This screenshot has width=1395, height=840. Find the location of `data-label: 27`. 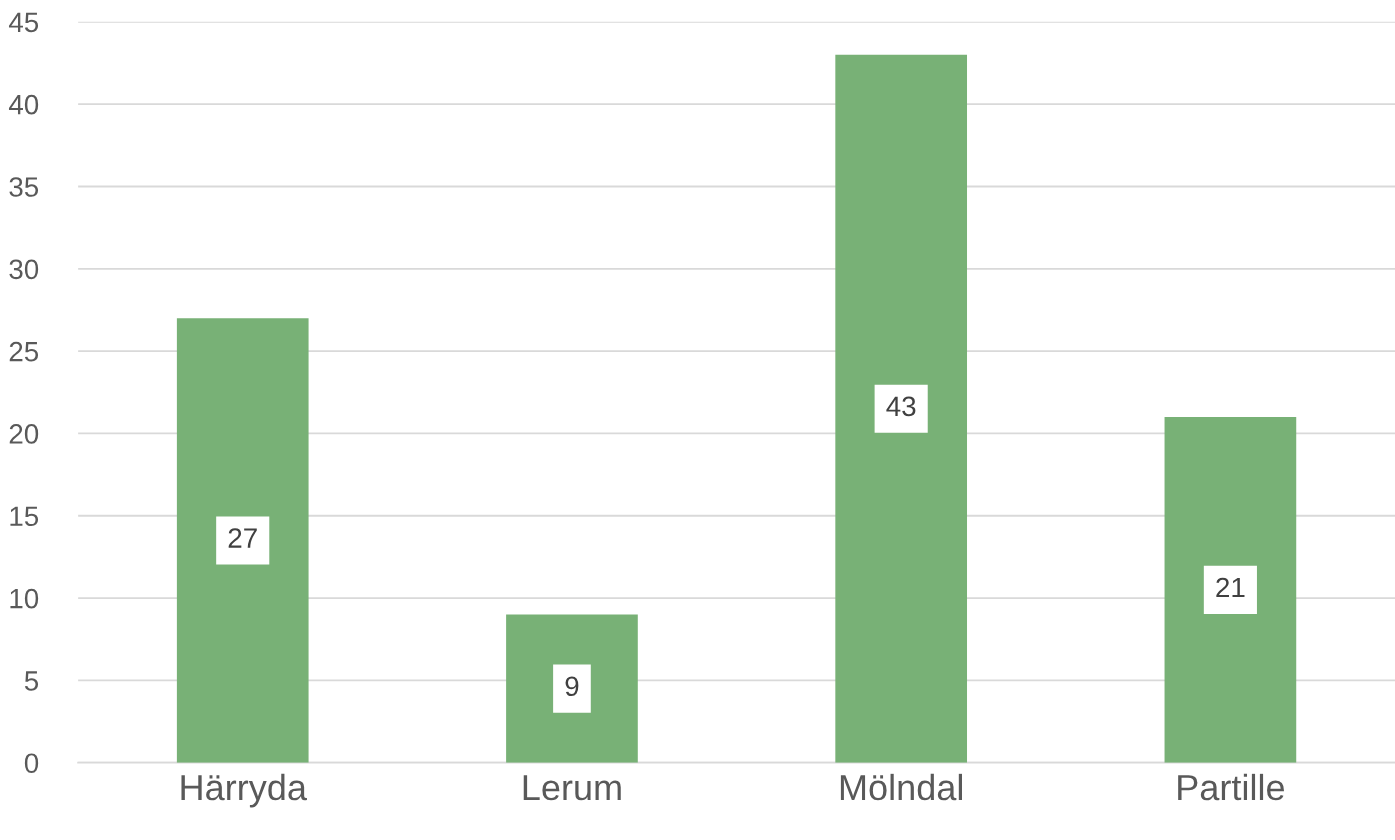

data-label: 27 is located at coordinates (242, 538).